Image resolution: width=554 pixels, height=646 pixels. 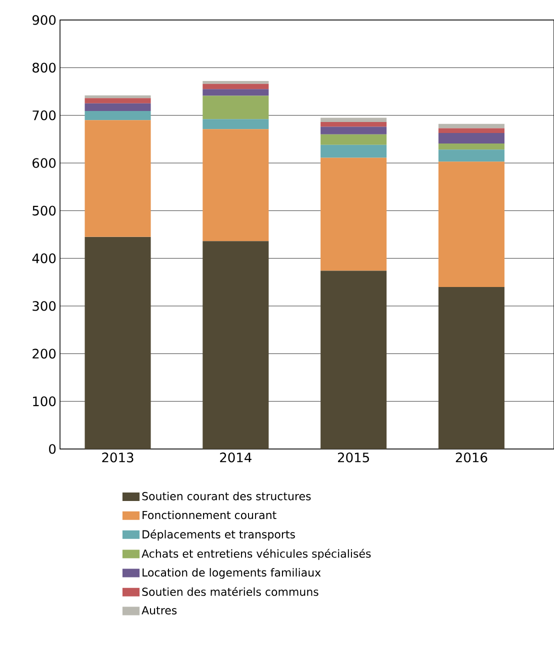 I want to click on y-tick-label: 300, so click(x=44, y=306).